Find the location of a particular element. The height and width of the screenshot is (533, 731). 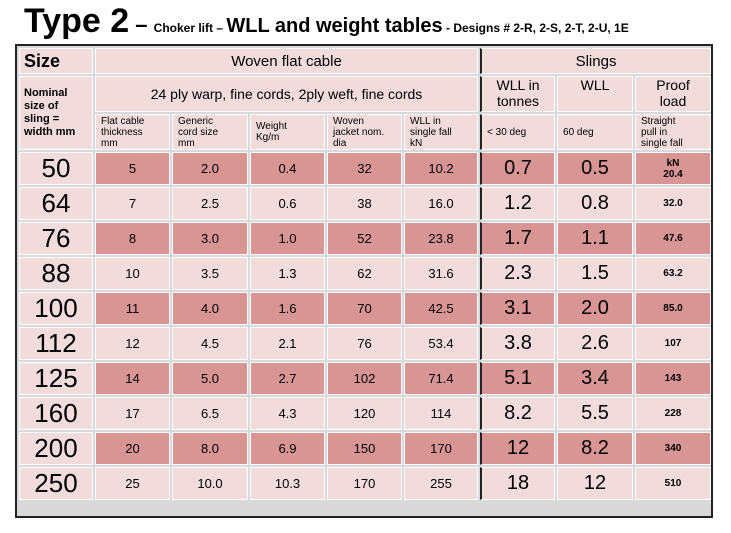

wll-kn-cell: 42.5 is located at coordinates (441, 308).